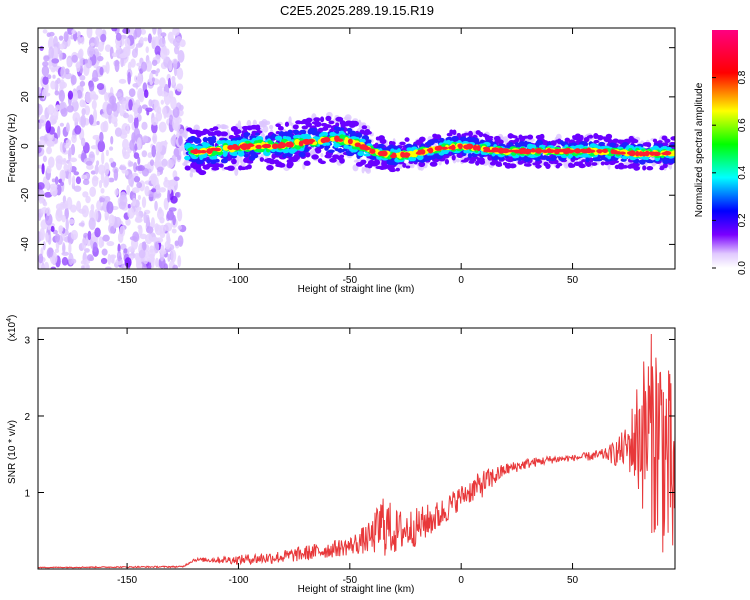 This screenshot has width=750, height=600. What do you see at coordinates (350, 280) in the screenshot?
I see `spectrogram-x-tick-label: -50` at bounding box center [350, 280].